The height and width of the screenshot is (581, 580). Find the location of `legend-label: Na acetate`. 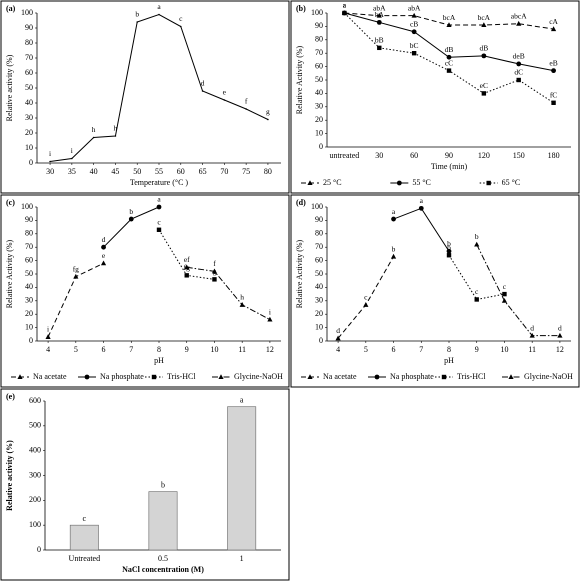

legend-label: Na acetate is located at coordinates (340, 376).